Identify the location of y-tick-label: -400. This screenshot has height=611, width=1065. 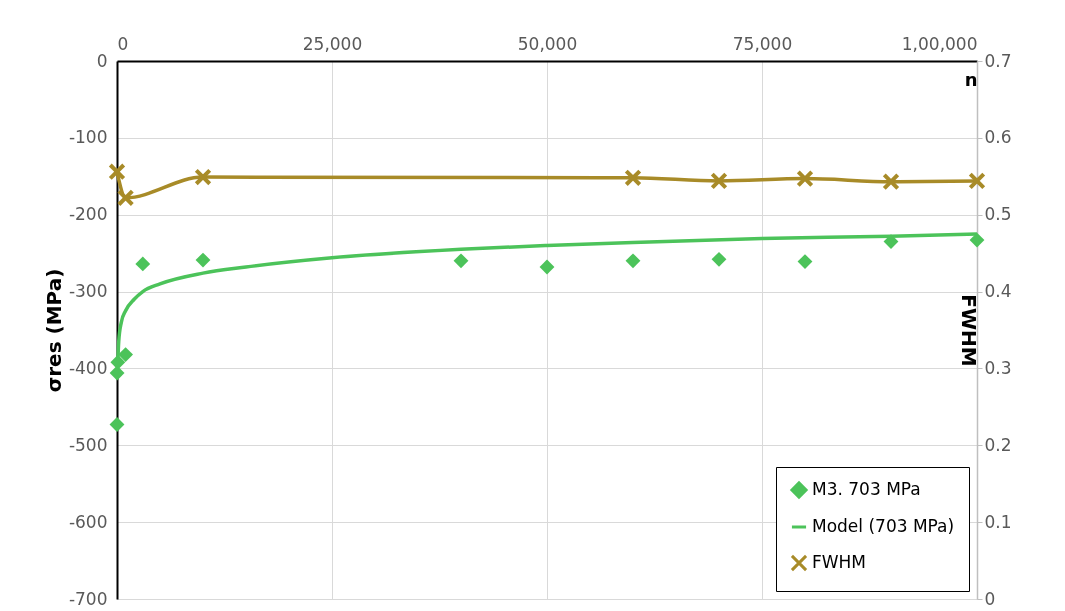
(88, 367).